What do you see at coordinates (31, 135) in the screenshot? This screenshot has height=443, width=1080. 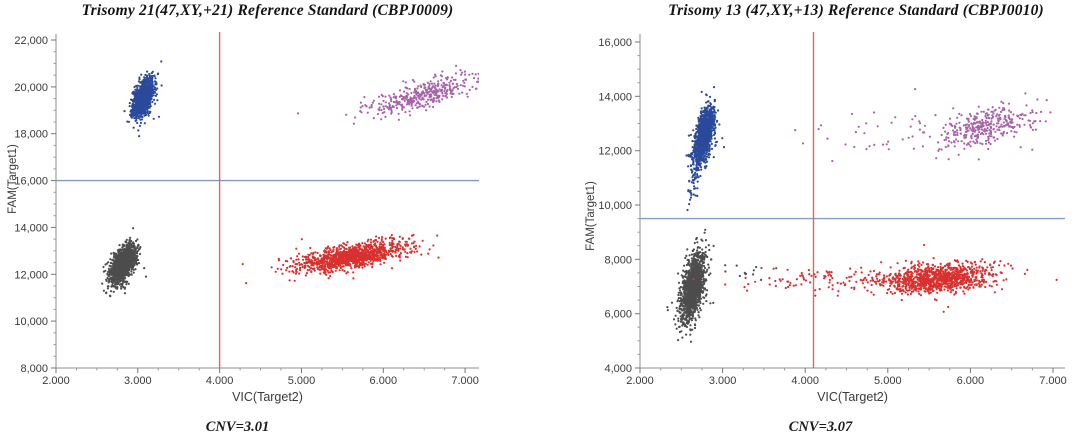 I see `svg-text: 18,000` at bounding box center [31, 135].